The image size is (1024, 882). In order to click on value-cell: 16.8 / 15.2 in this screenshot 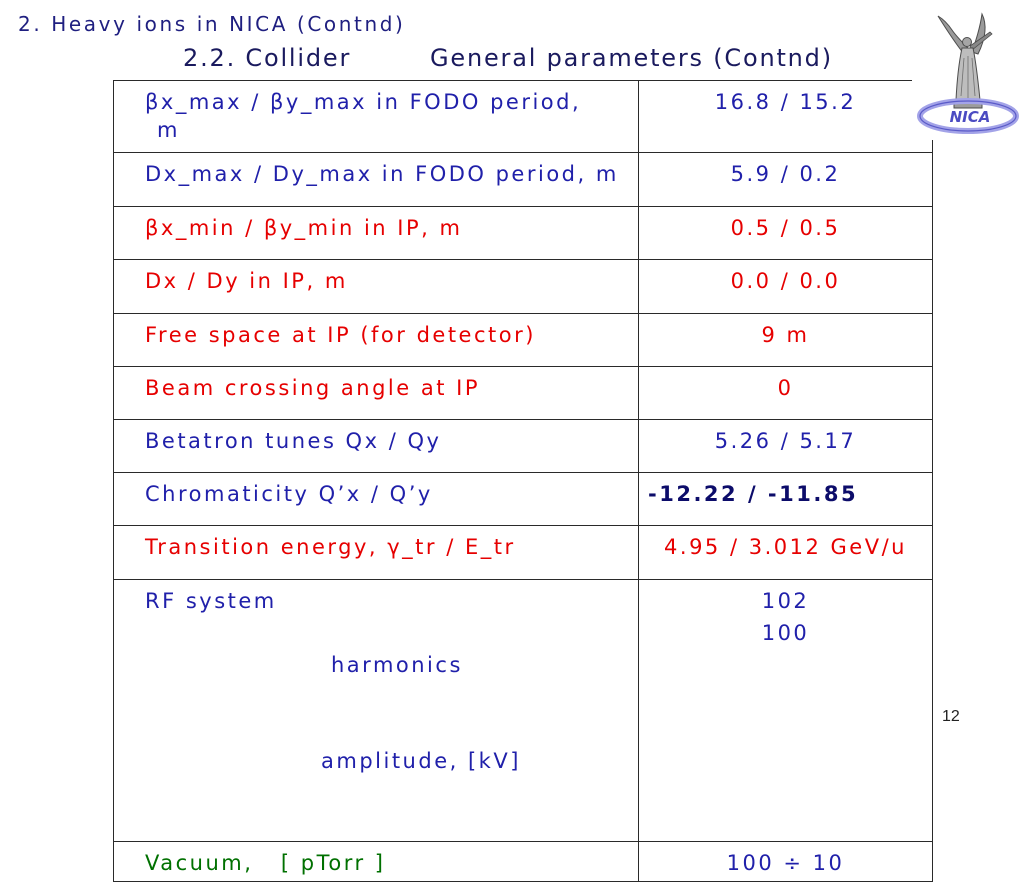, I will do `click(785, 116)`.